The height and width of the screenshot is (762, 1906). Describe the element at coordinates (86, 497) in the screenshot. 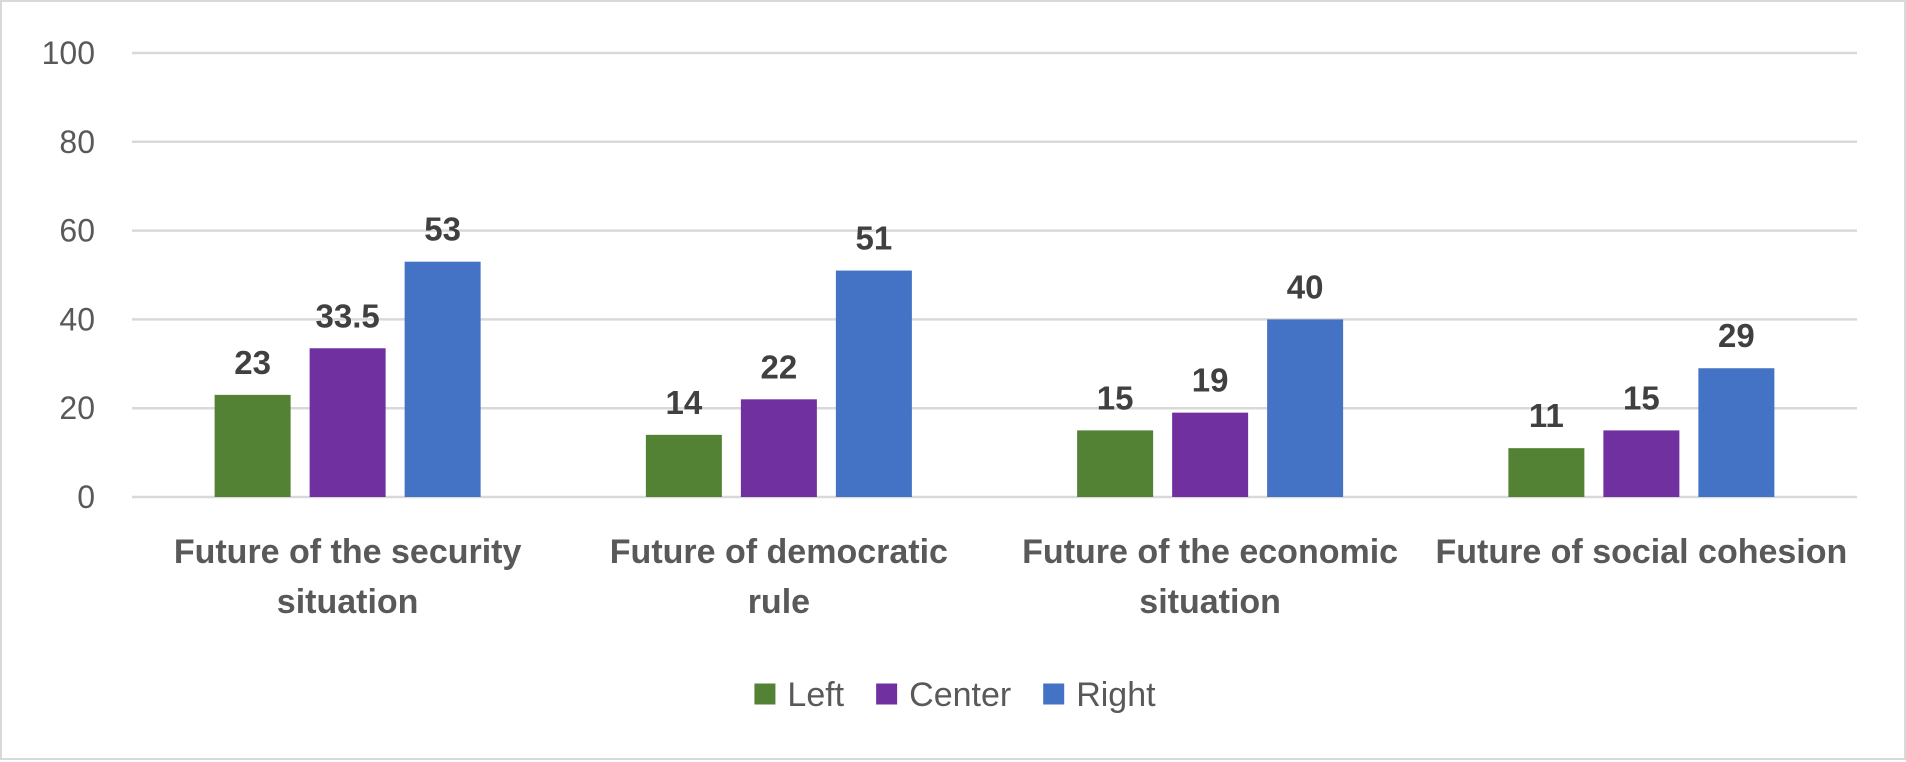

I see `y-tick-label: 0` at that location.